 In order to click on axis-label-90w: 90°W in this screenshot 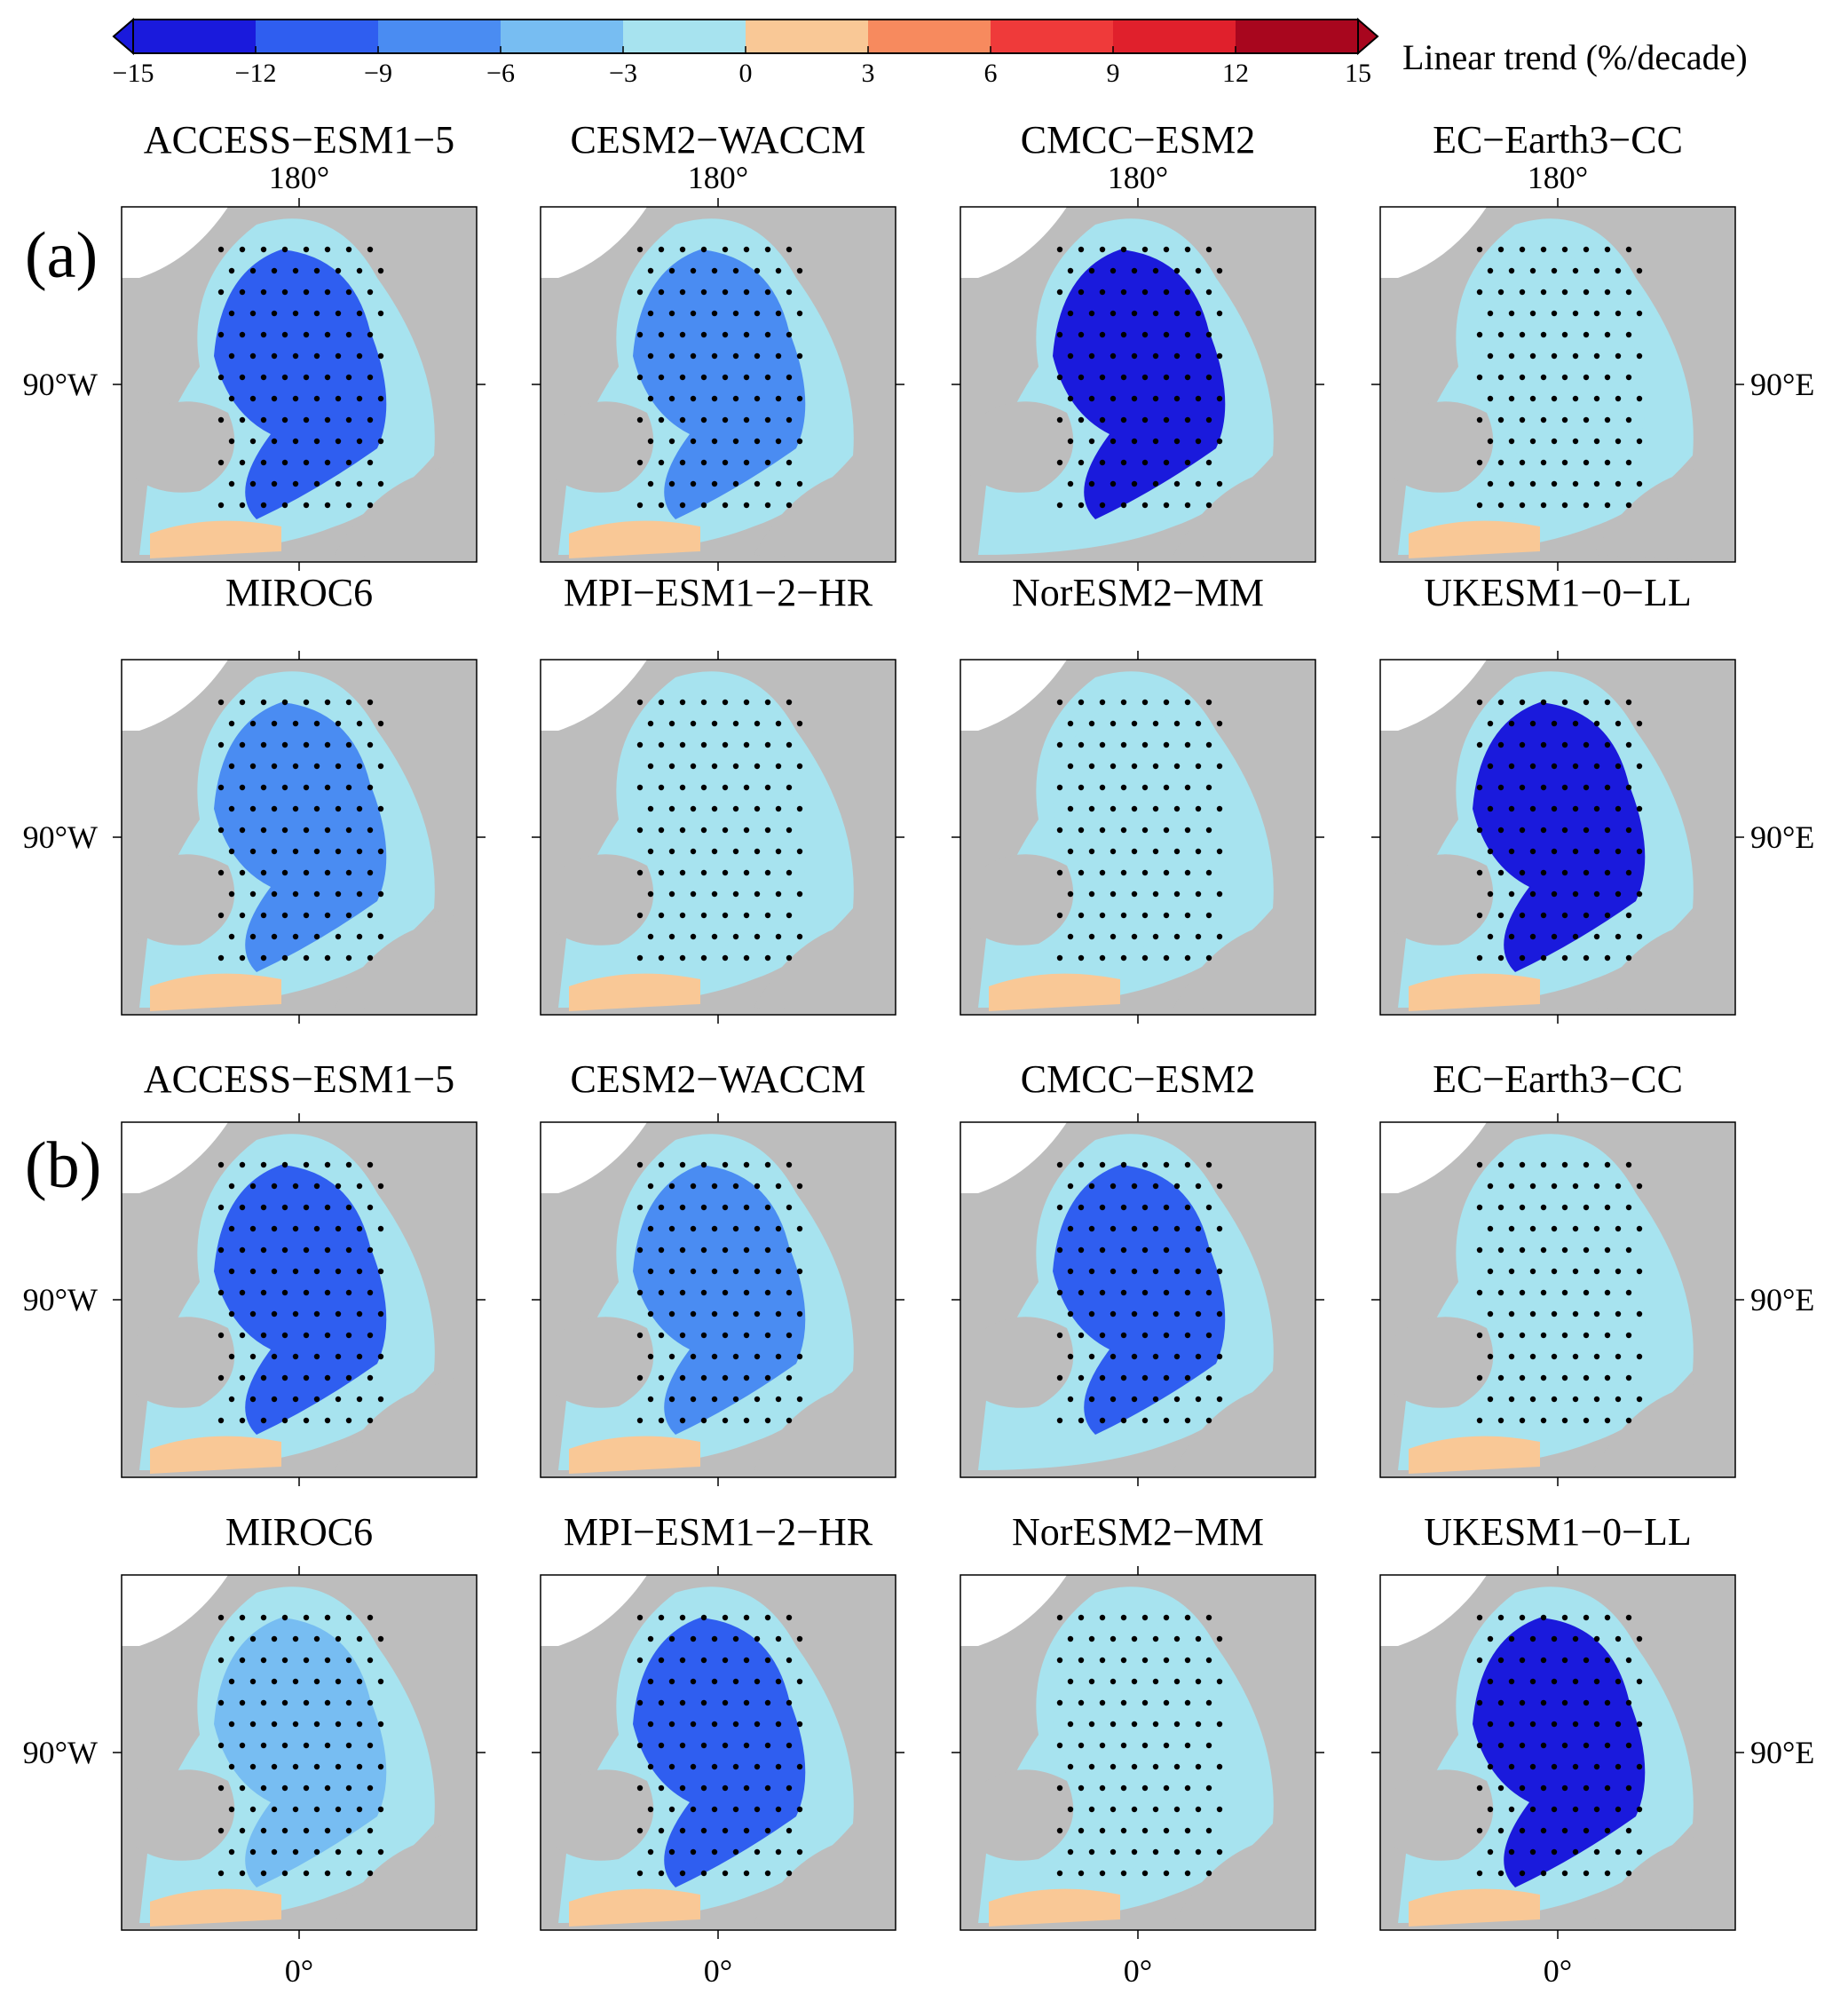, I will do `click(61, 1300)`.